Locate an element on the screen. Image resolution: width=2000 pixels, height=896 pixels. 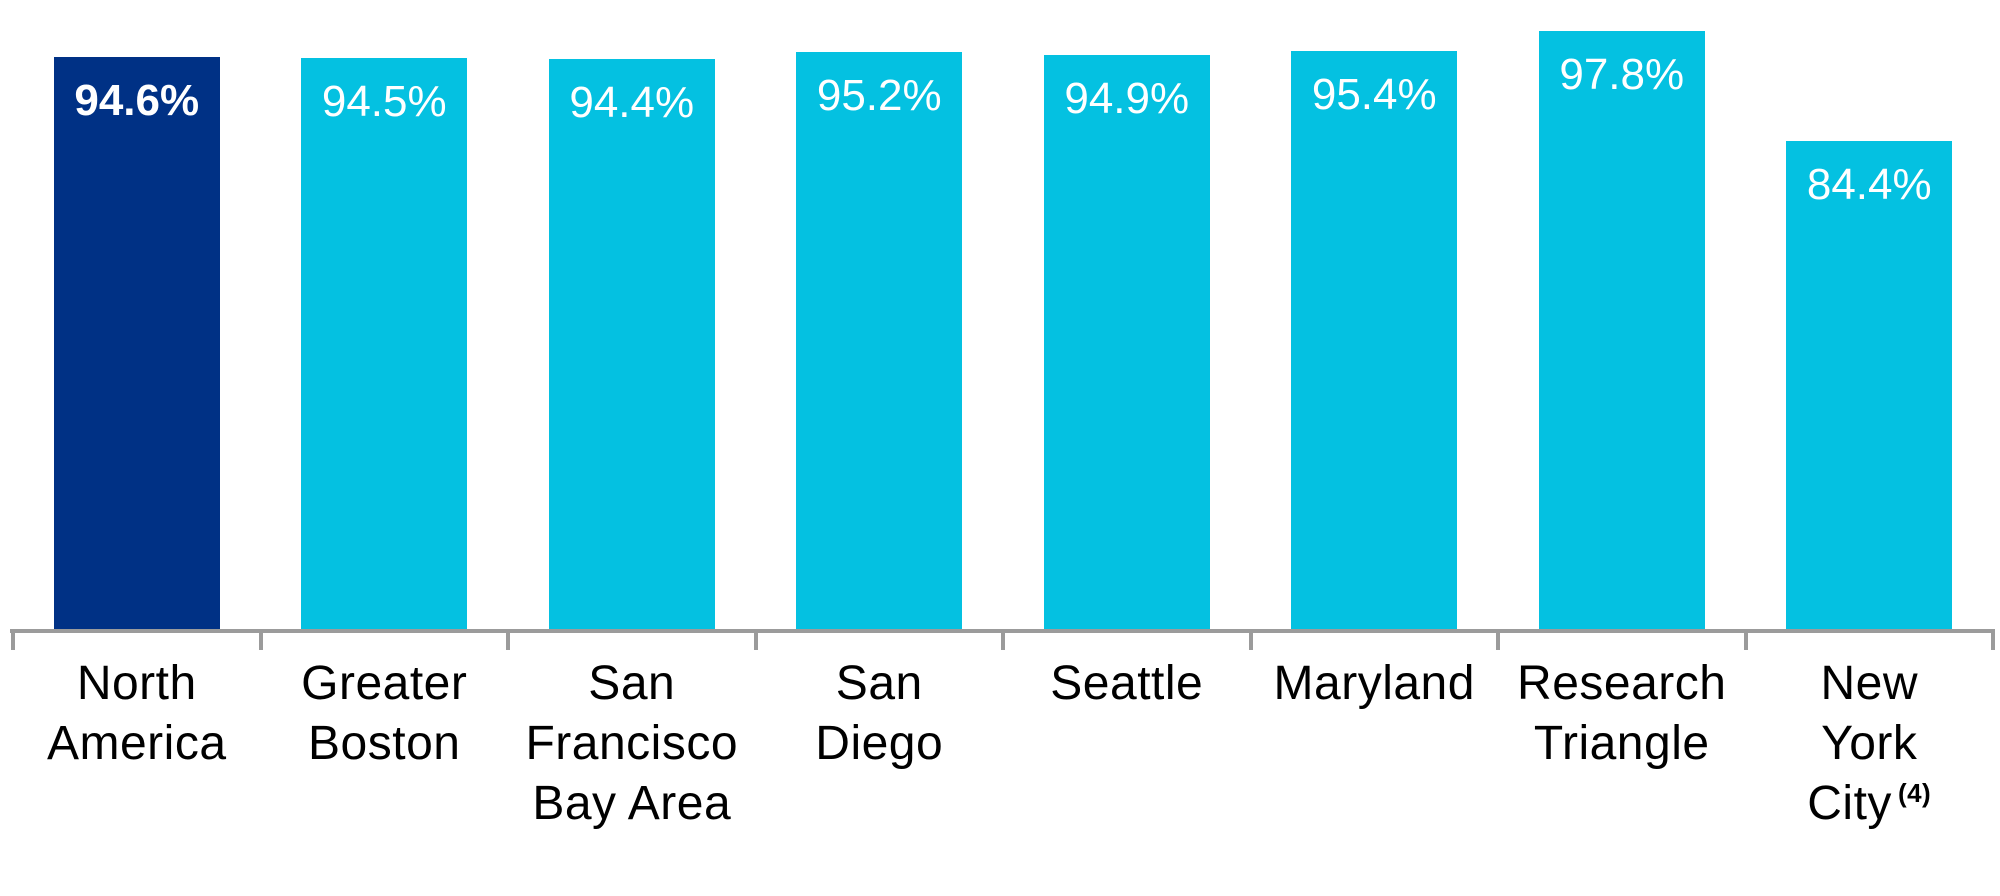
bar-value-label: 94.9% is located at coordinates (1127, 98).